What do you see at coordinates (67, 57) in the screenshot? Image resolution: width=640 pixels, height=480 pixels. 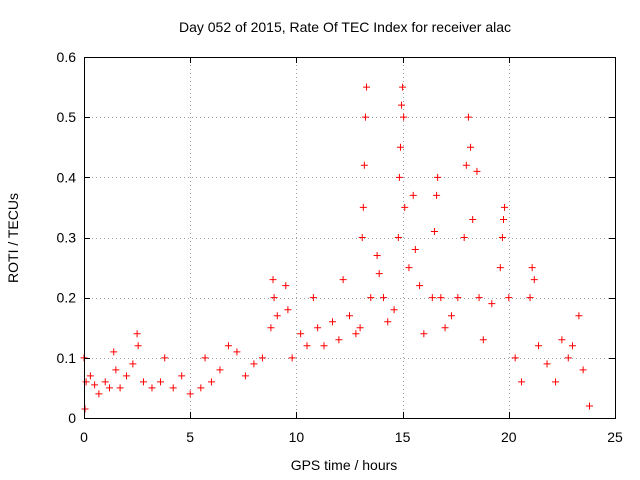 I see `y-tick-label: 0.6` at bounding box center [67, 57].